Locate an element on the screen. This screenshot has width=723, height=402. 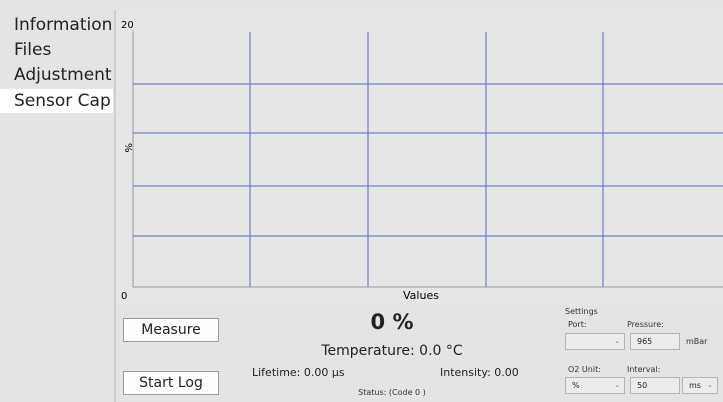
measure-button: Measure is located at coordinates (171, 330).